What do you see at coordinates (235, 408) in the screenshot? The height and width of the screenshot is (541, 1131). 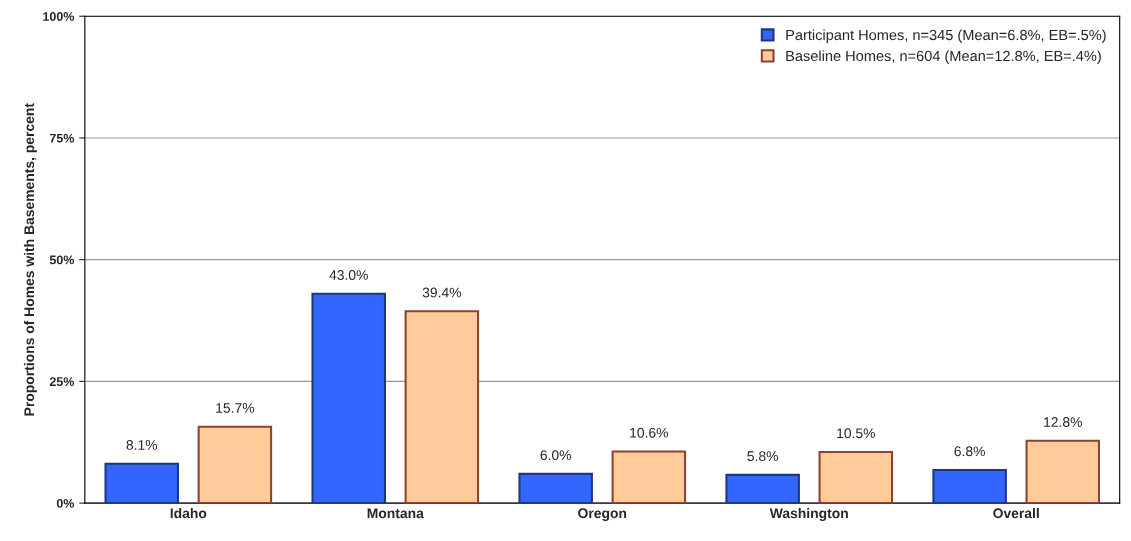 I see `data-label: 15.7%` at bounding box center [235, 408].